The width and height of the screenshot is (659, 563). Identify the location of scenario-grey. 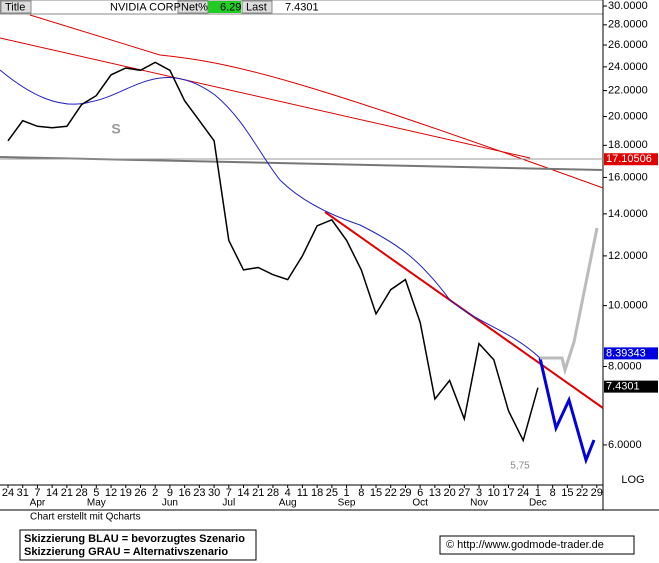
(569, 301).